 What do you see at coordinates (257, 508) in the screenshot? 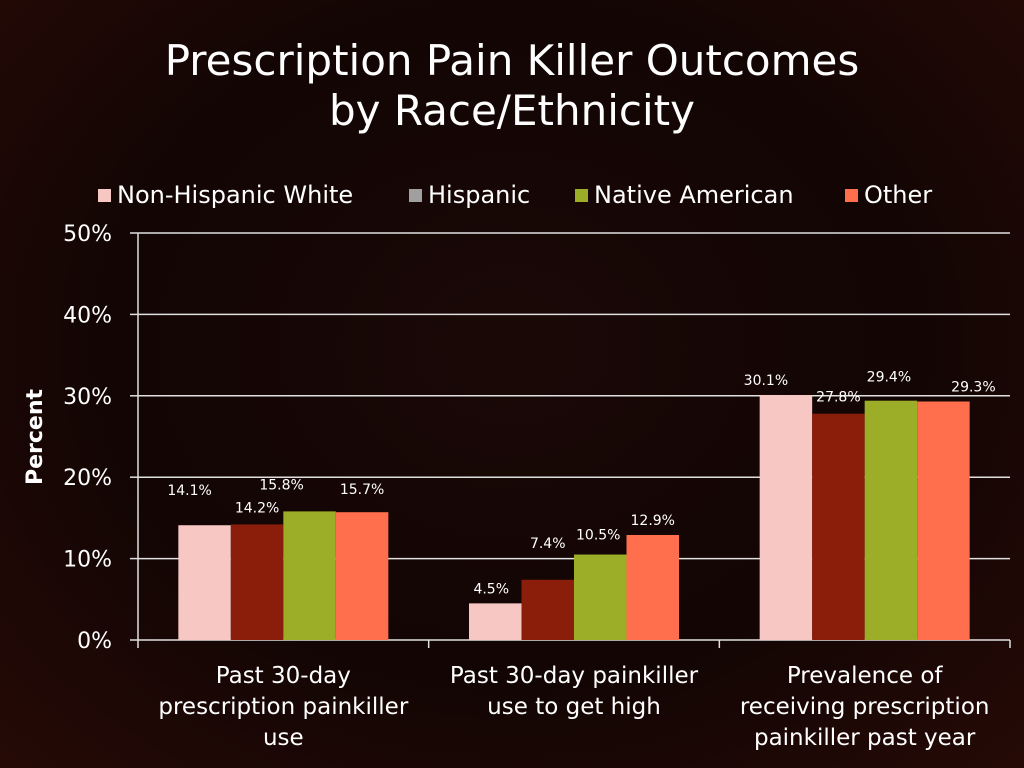
I see `data-label: 14.2%` at bounding box center [257, 508].